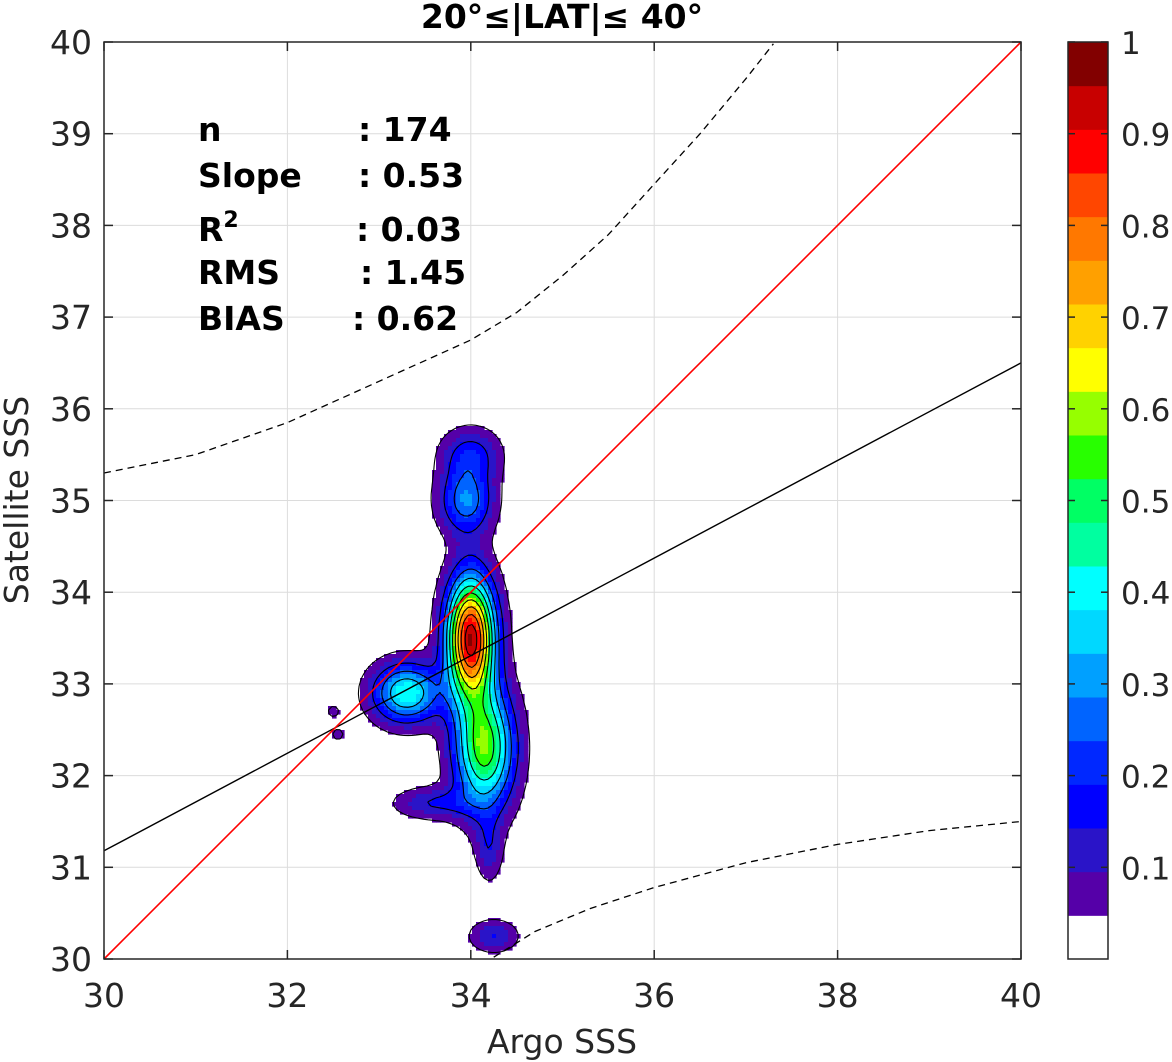 The height and width of the screenshot is (1062, 1172). What do you see at coordinates (1145, 778) in the screenshot?
I see `colorbar-tick-label: 0.2` at bounding box center [1145, 778].